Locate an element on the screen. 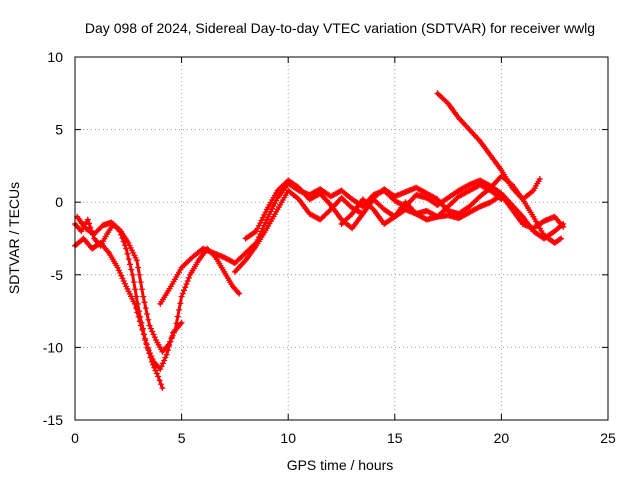 Image resolution: width=640 pixels, height=480 pixels. x-axis-label: GPS time / hours is located at coordinates (340, 465).